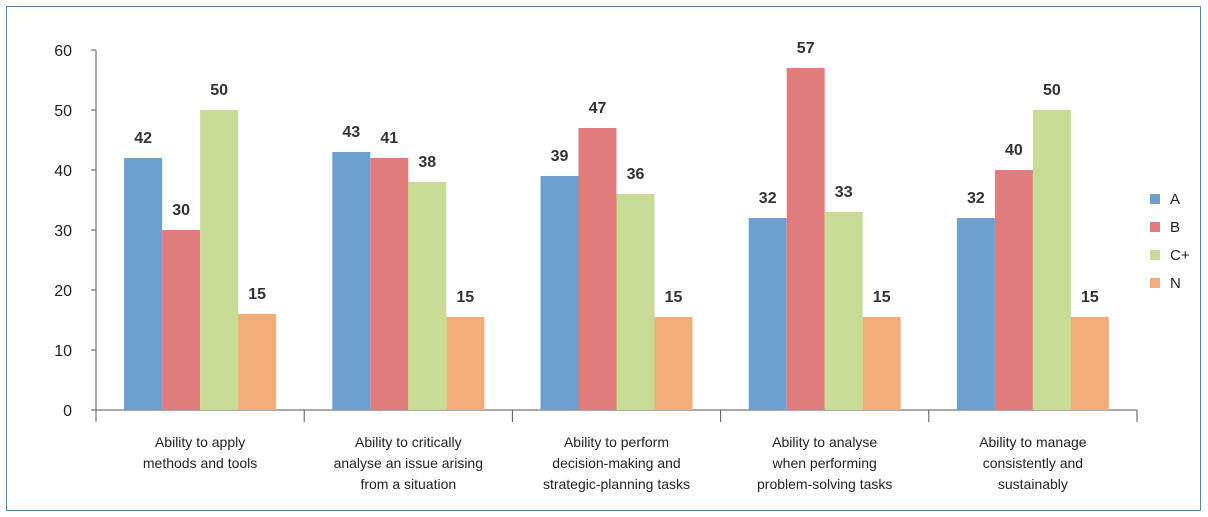  What do you see at coordinates (1180, 255) in the screenshot?
I see `legend-label: C+` at bounding box center [1180, 255].